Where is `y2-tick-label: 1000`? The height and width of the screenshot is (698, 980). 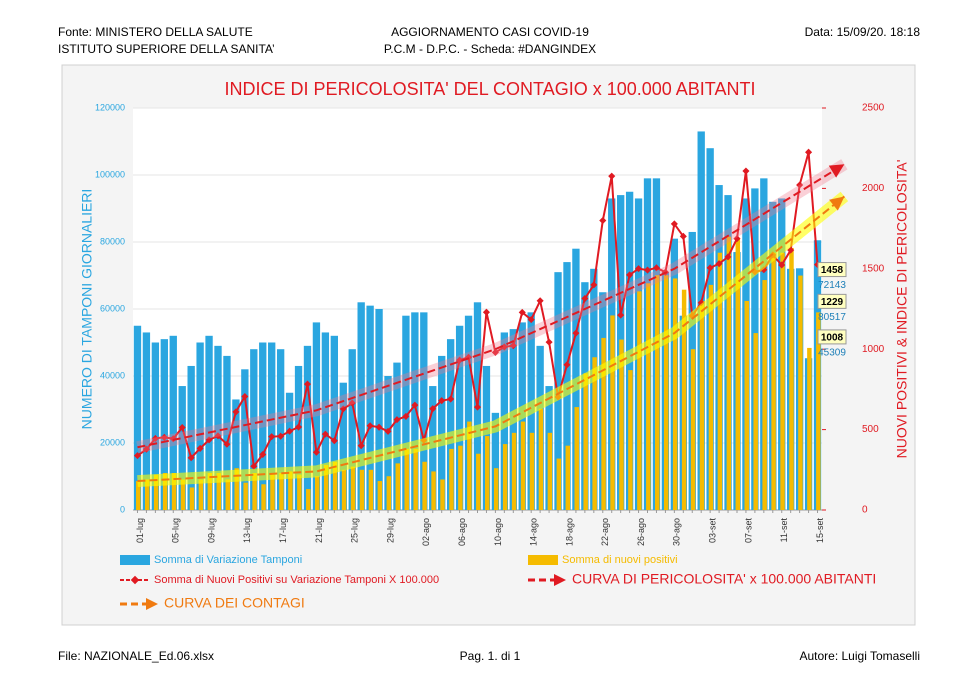 y2-tick-label: 1000 is located at coordinates (873, 349).